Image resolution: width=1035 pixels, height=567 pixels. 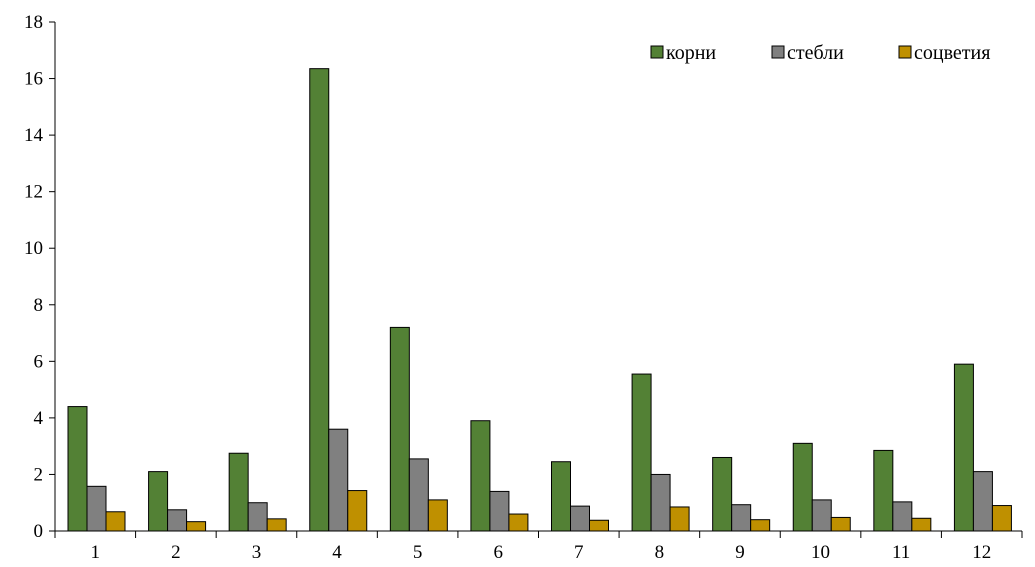 I want to click on x-tick-label: 3, so click(x=257, y=552).